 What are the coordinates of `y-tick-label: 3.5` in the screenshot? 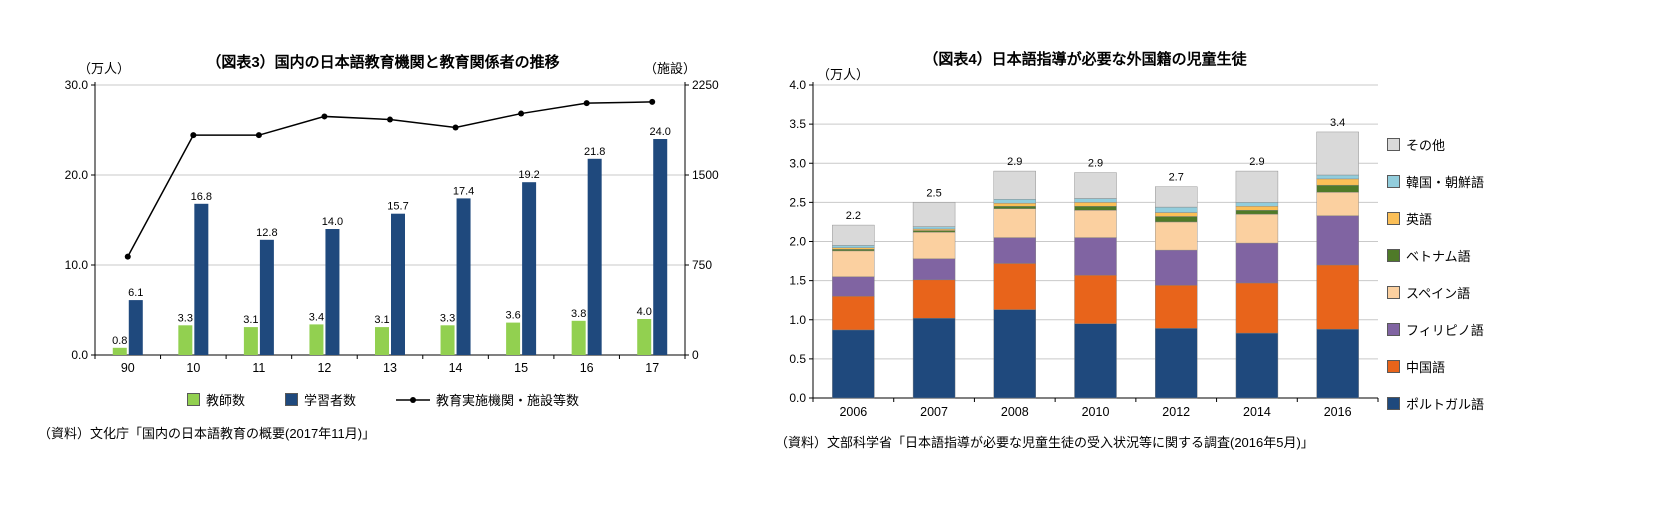 It's located at (797, 124).